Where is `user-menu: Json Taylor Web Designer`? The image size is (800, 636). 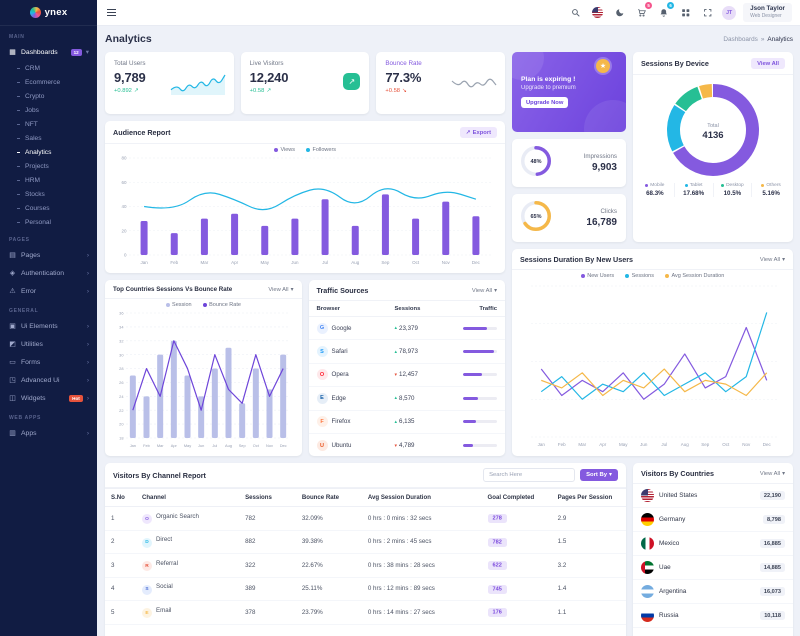
user-menu: Json Taylor Web Designer is located at coordinates (767, 12).